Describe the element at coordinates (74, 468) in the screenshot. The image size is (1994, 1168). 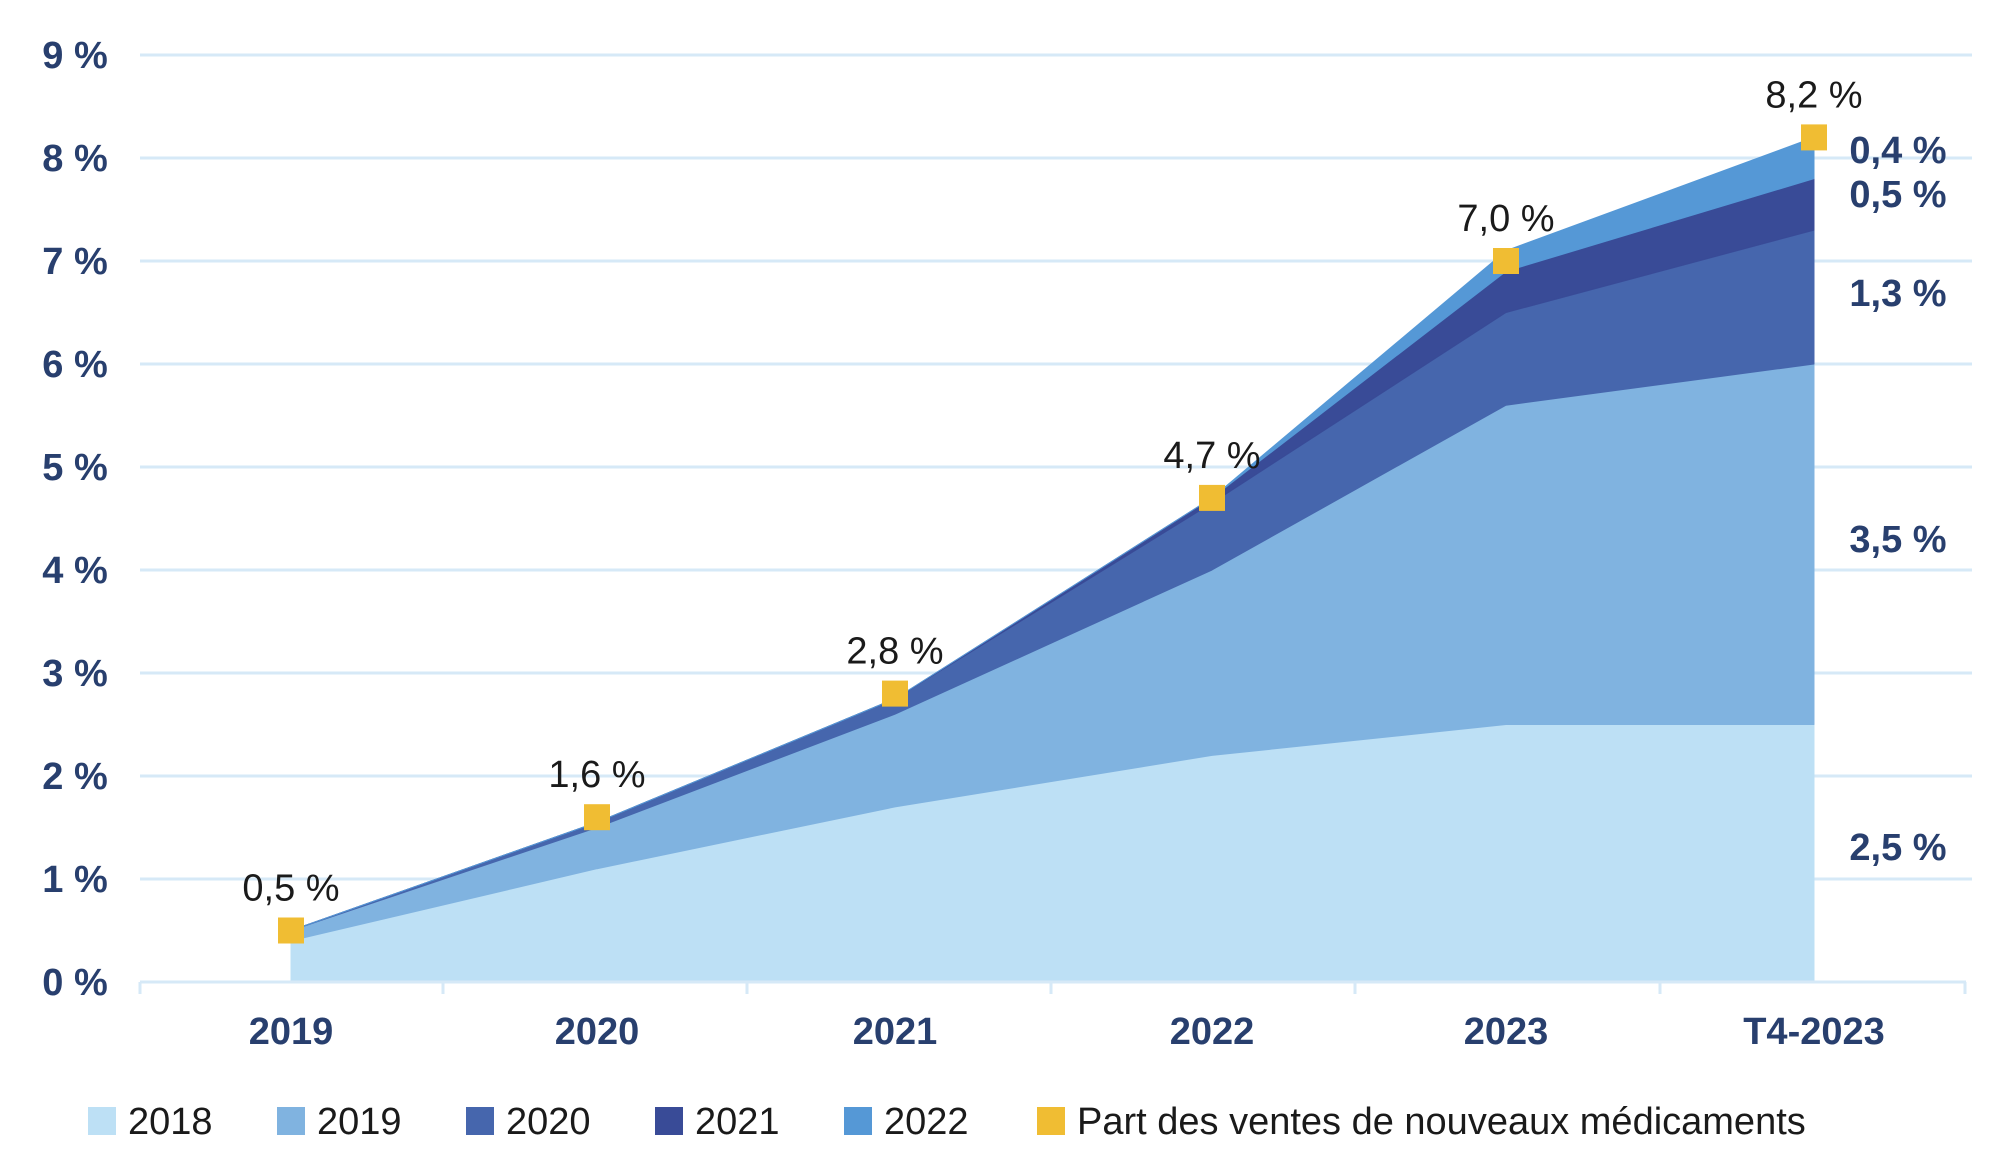
I see `y-tick-label: 5 %` at that location.